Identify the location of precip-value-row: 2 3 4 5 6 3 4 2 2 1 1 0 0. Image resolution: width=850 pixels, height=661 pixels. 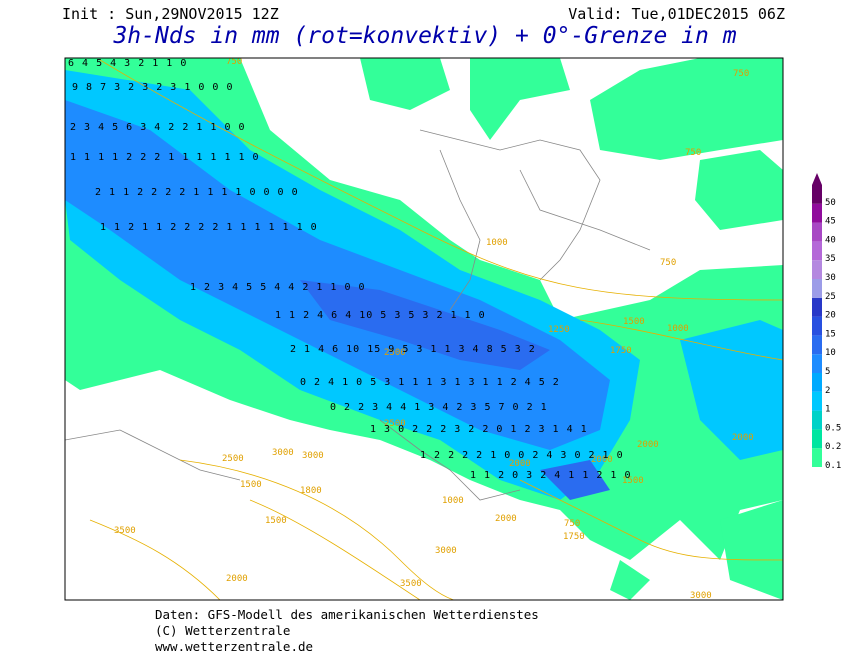
(158, 127).